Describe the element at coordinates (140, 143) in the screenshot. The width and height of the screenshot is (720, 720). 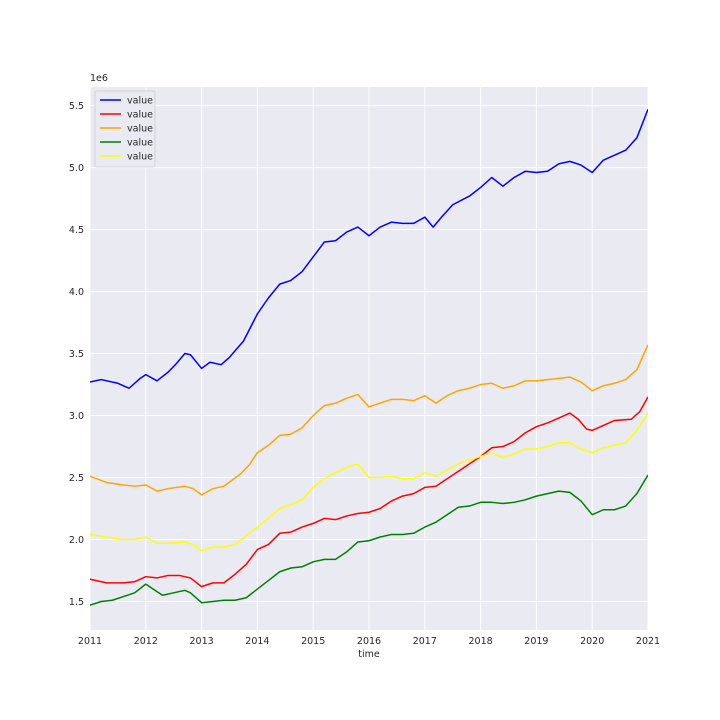
I see `legend-label-4: value` at that location.